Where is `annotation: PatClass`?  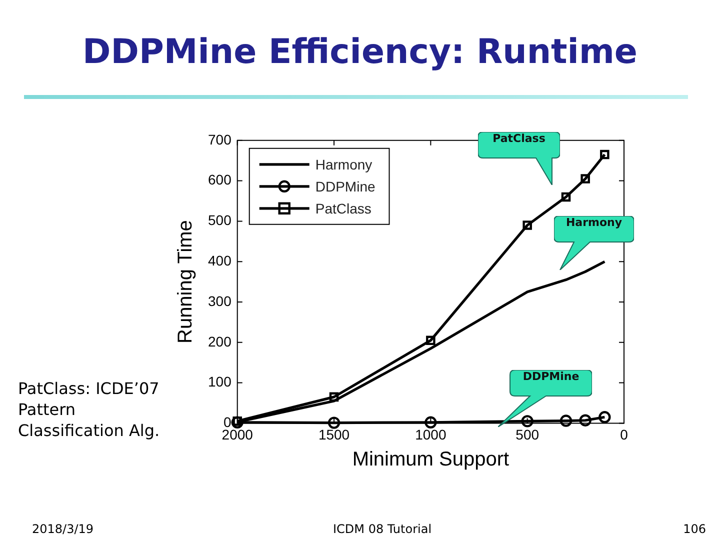
annotation: PatClass is located at coordinates (519, 139).